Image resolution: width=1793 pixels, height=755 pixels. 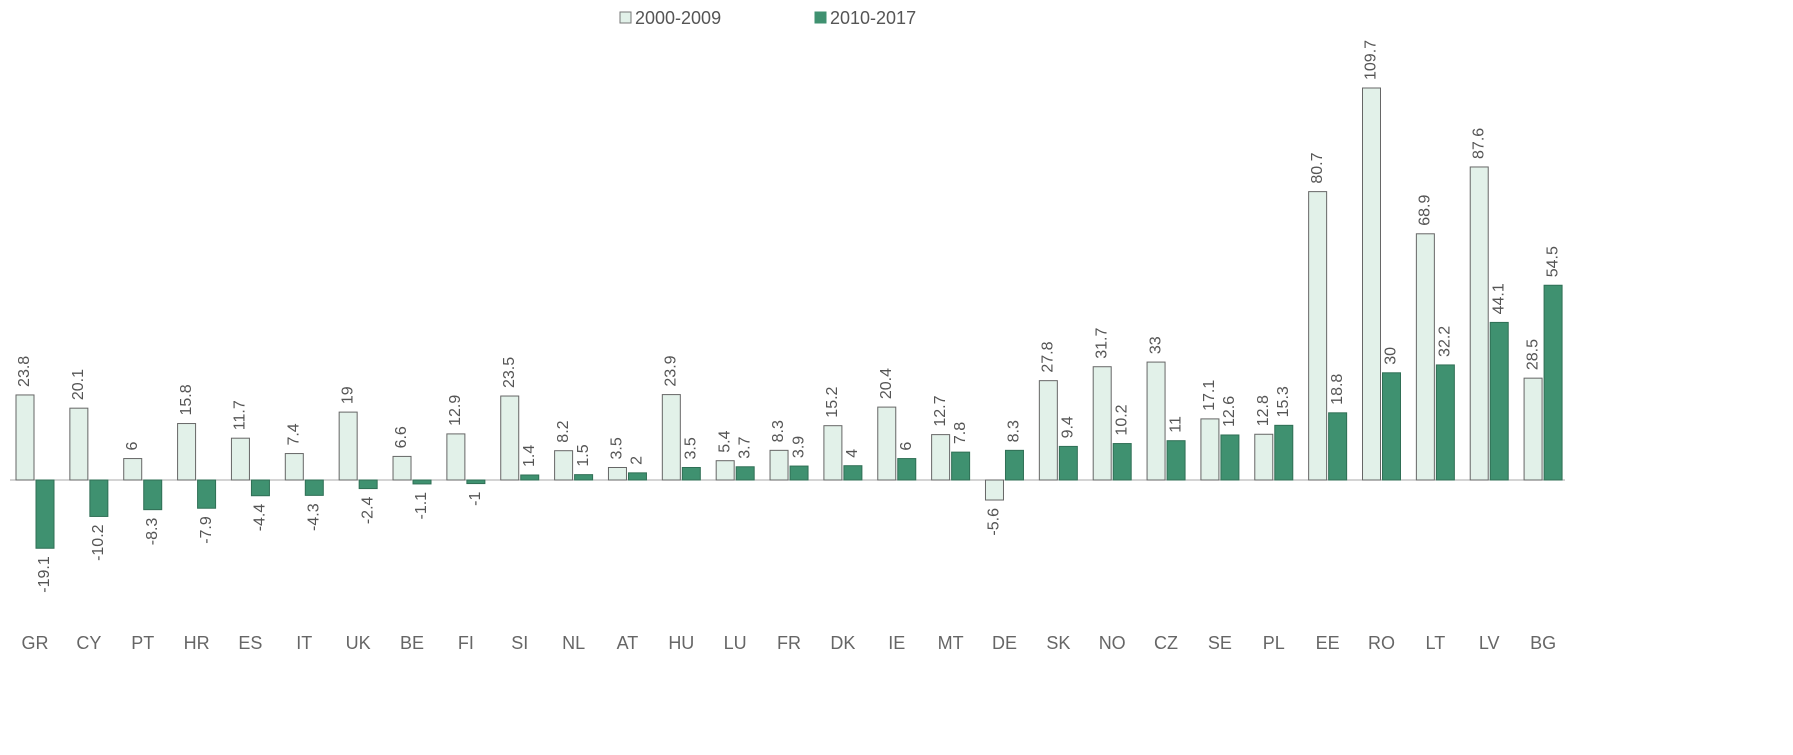 I want to click on value-label: 28.5, so click(x=1532, y=354).